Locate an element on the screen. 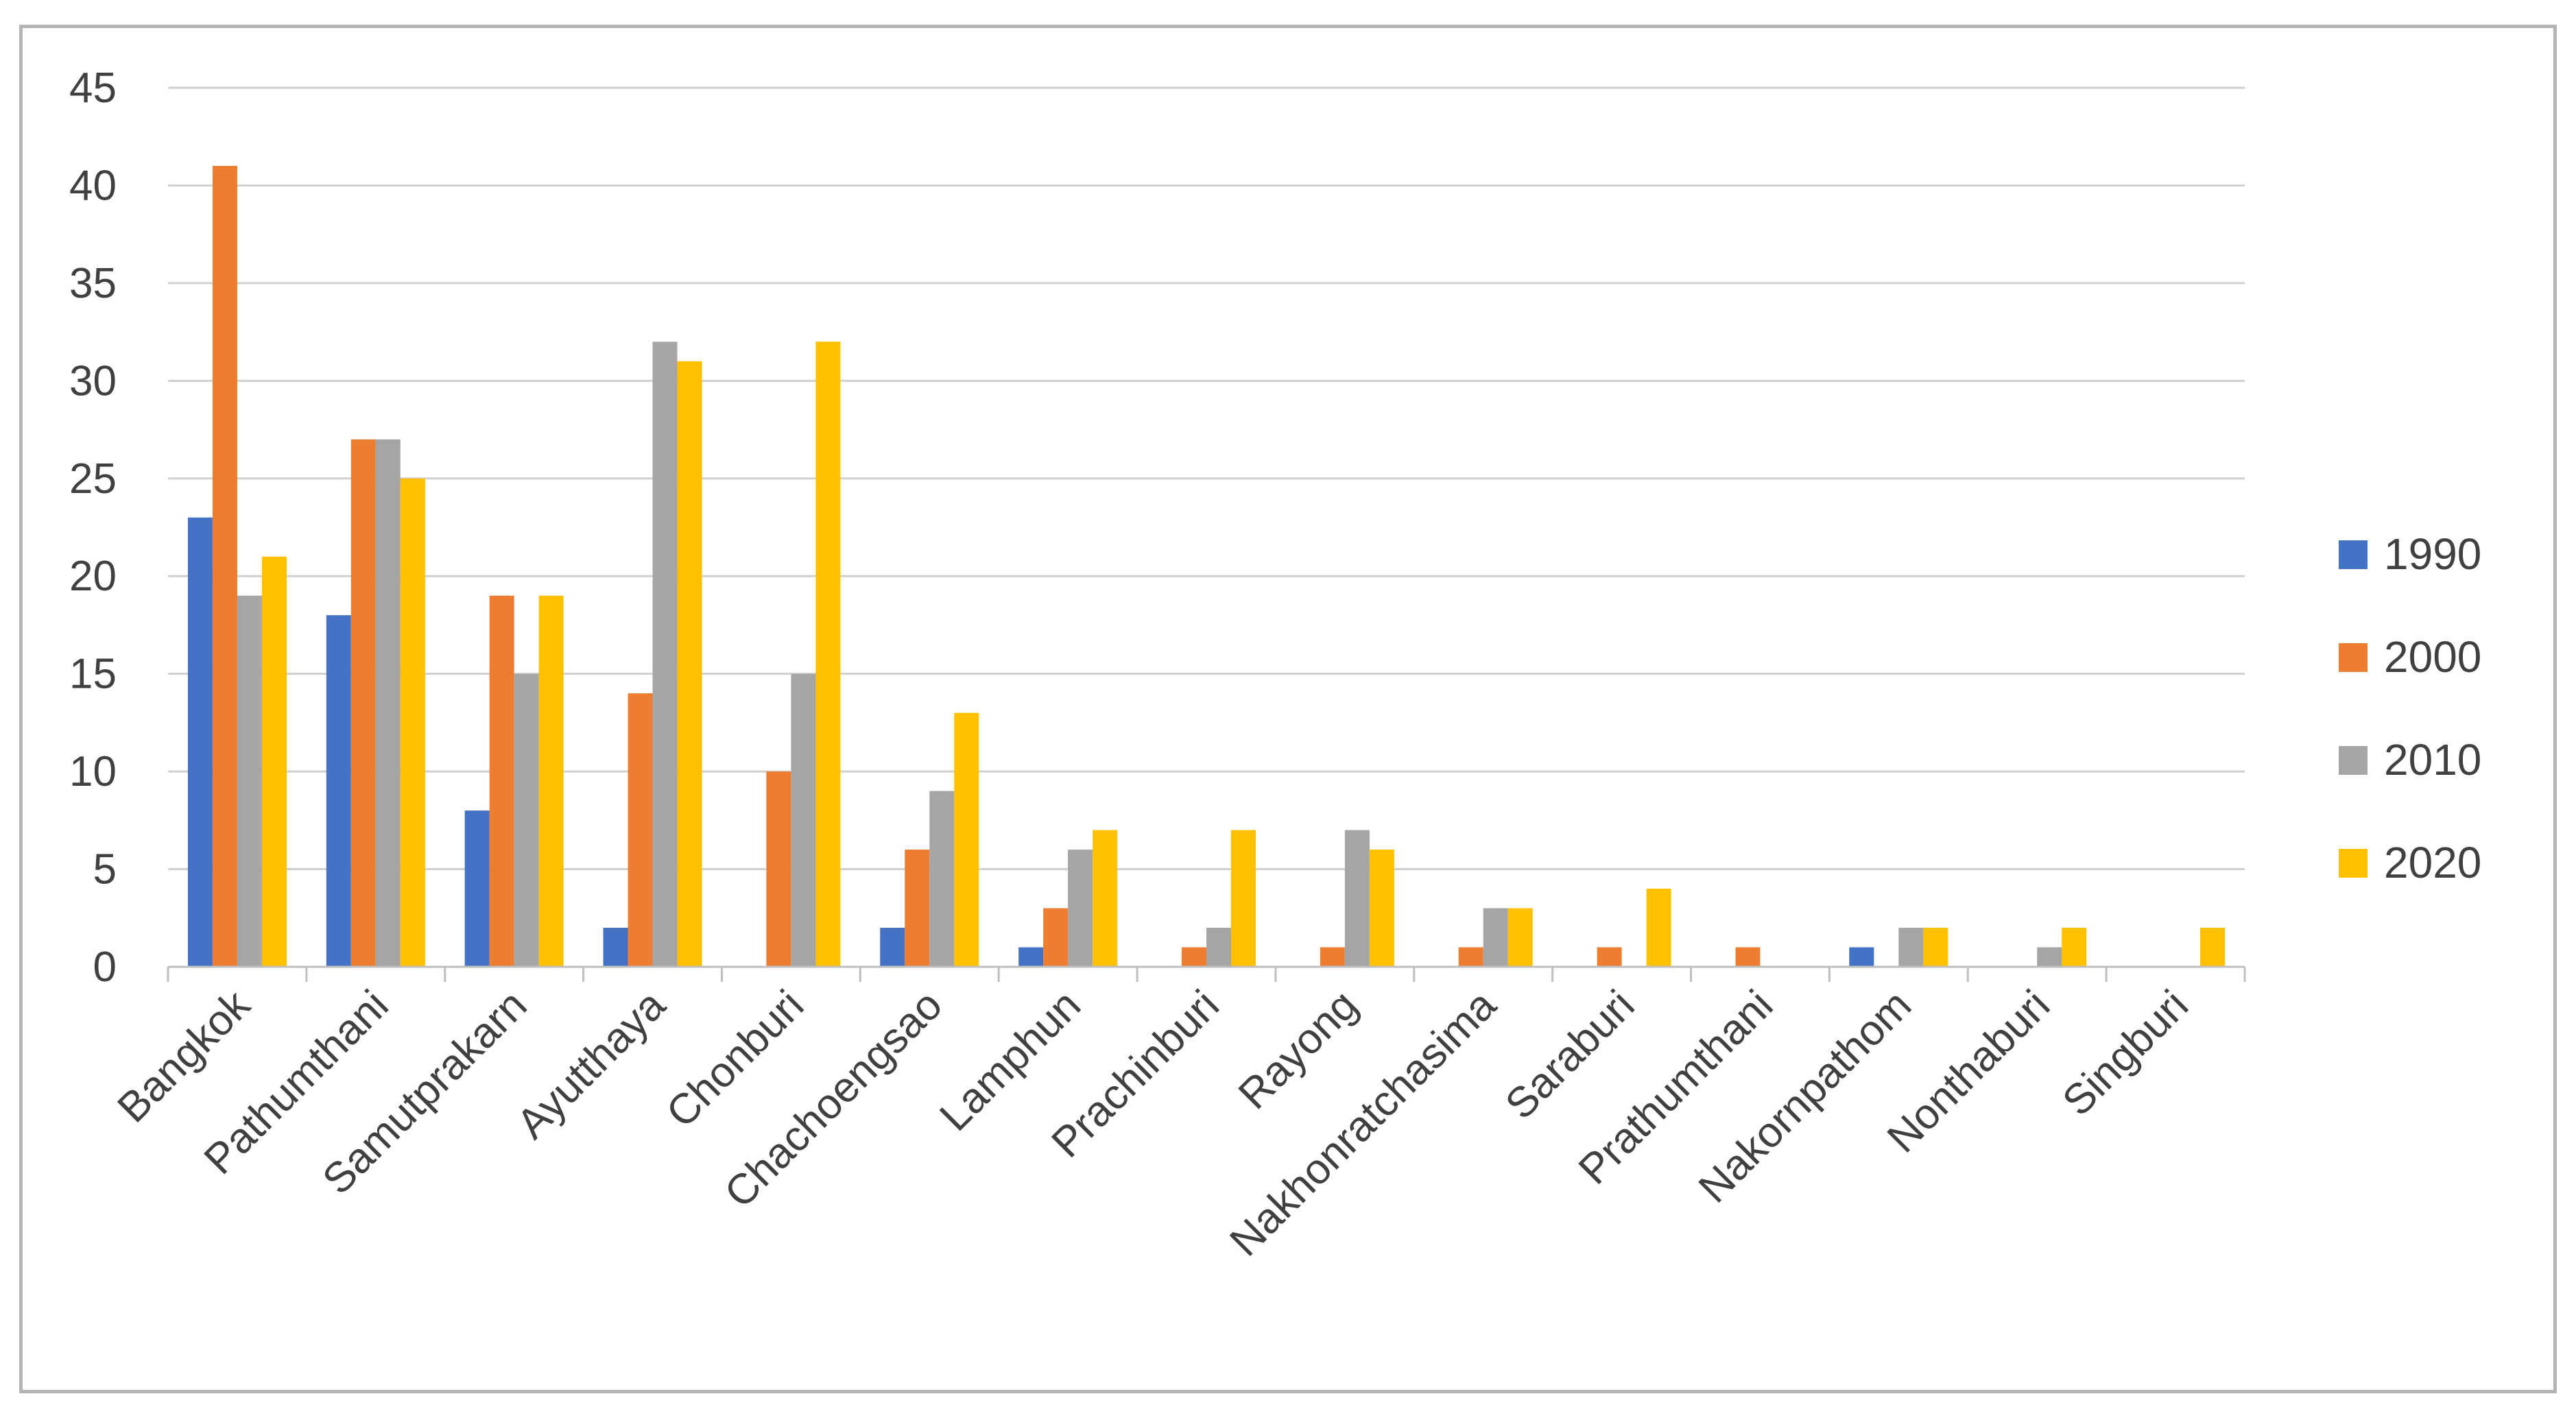  legend-label-2020: 2020 is located at coordinates (2432, 862).